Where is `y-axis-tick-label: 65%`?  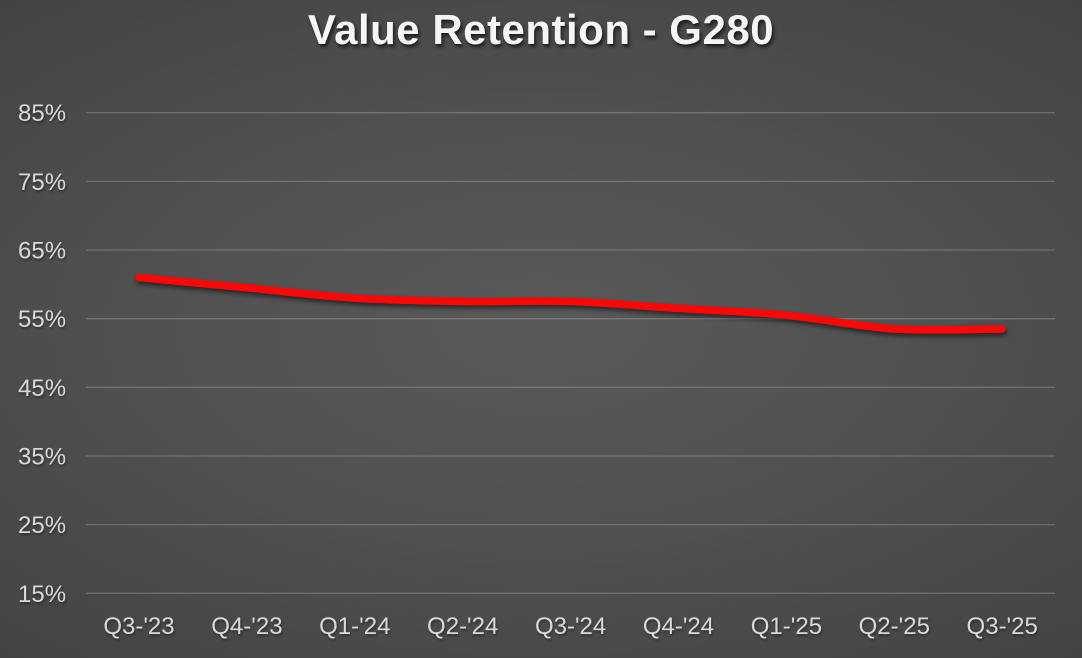
y-axis-tick-label: 65% is located at coordinates (42, 251).